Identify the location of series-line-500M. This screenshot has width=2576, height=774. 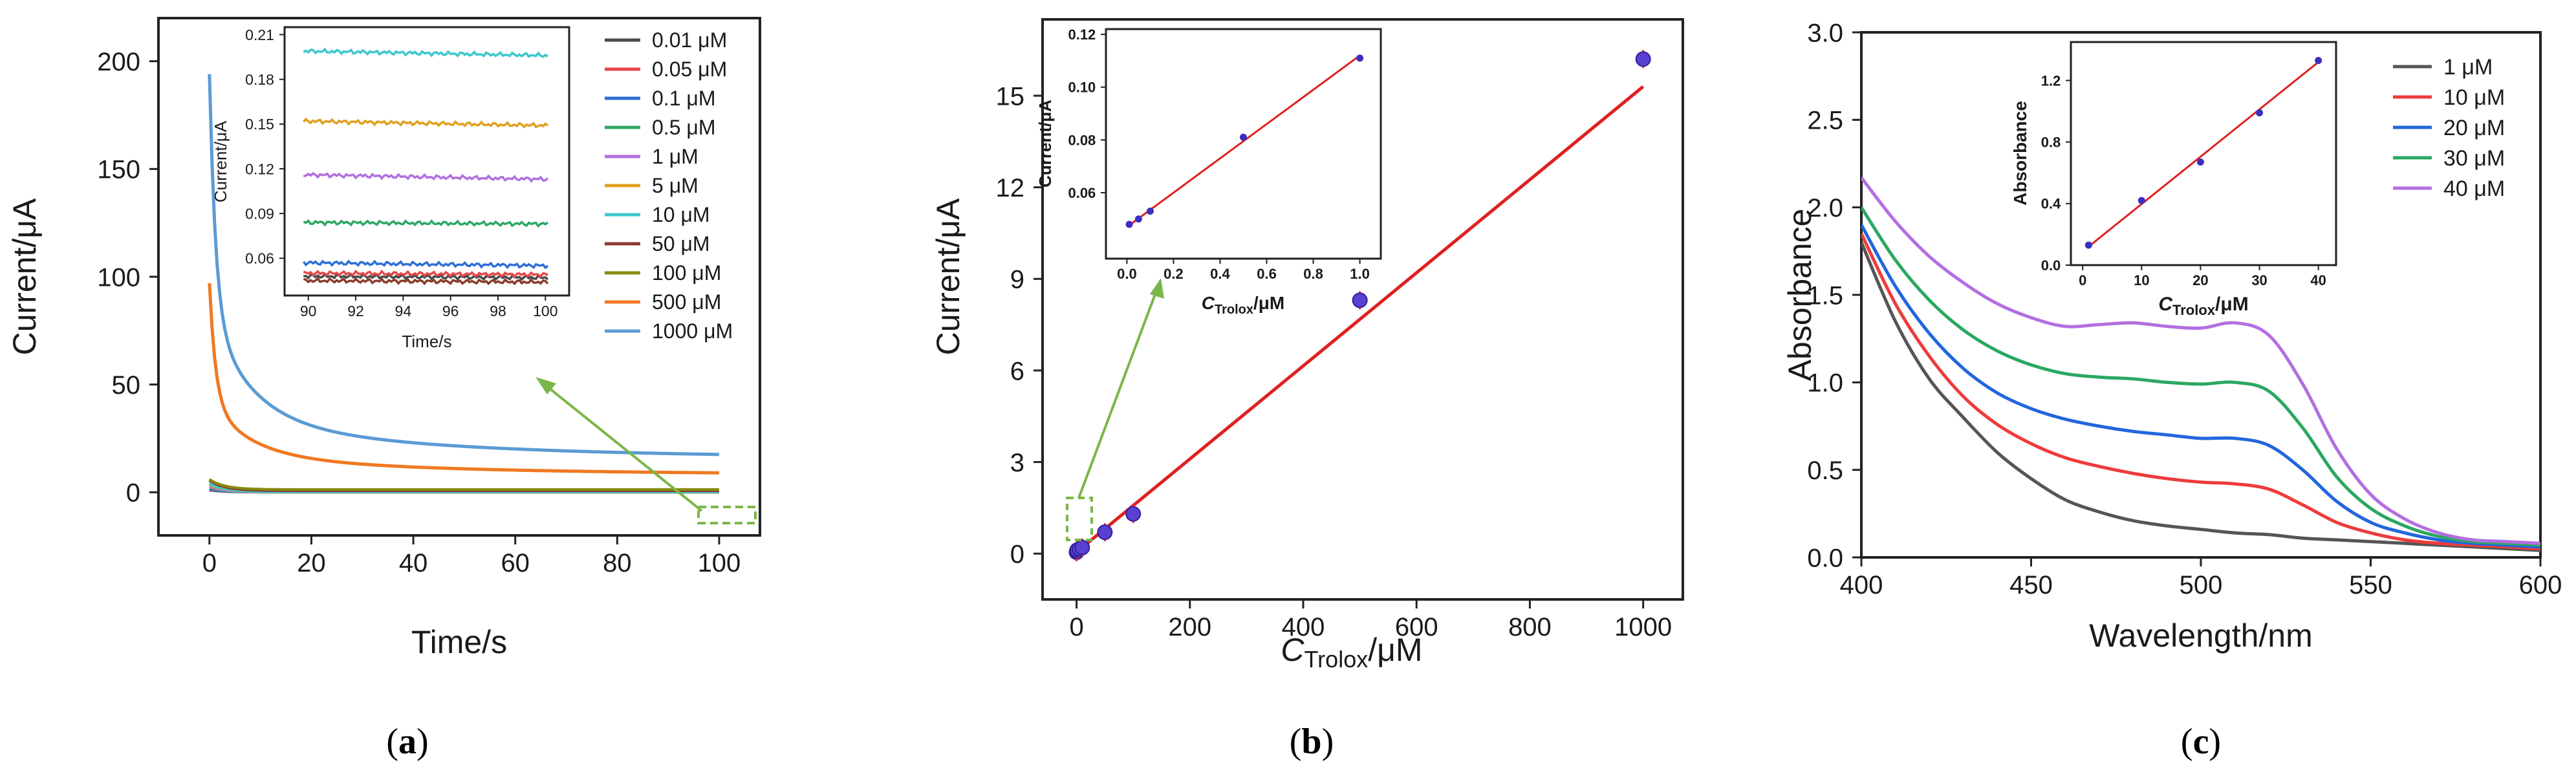
(464, 379).